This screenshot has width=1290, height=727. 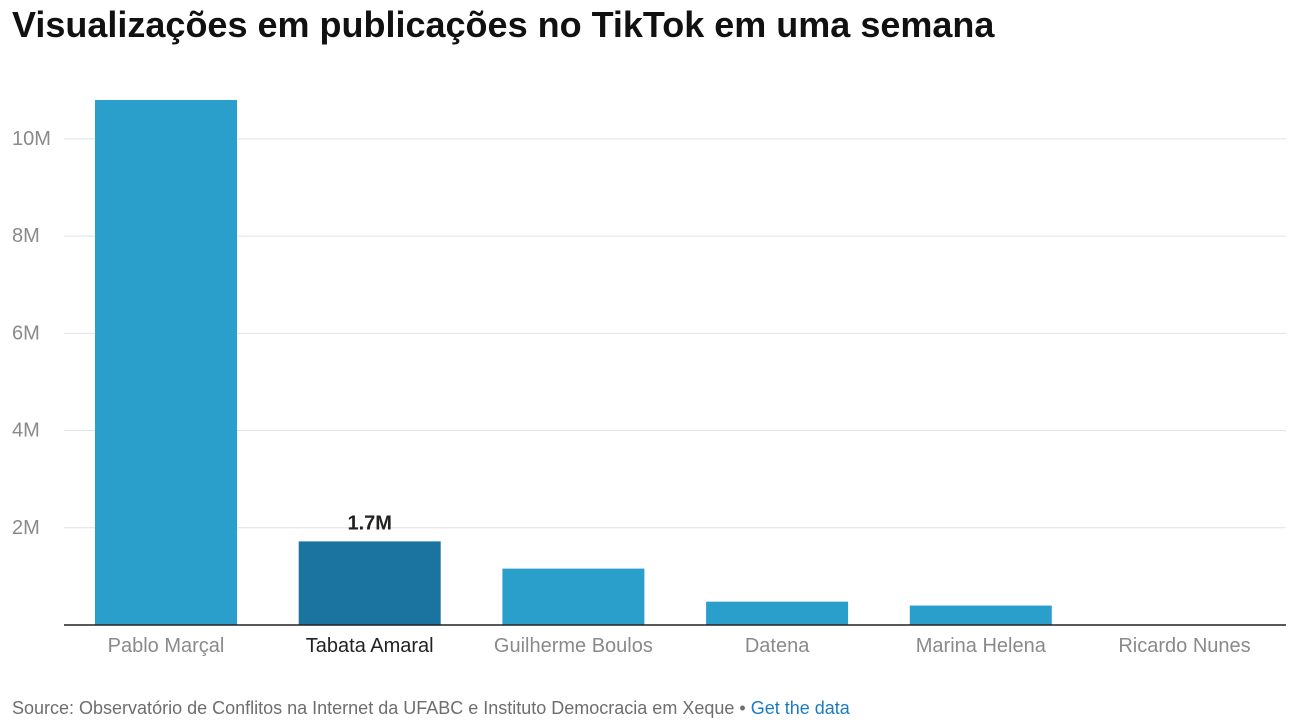 I want to click on x-tick-label: Pablo Marçal, so click(x=166, y=646).